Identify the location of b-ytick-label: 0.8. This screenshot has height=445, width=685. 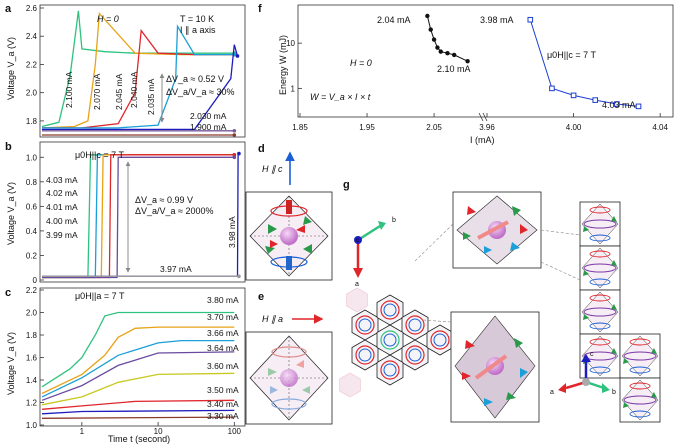
(32, 182).